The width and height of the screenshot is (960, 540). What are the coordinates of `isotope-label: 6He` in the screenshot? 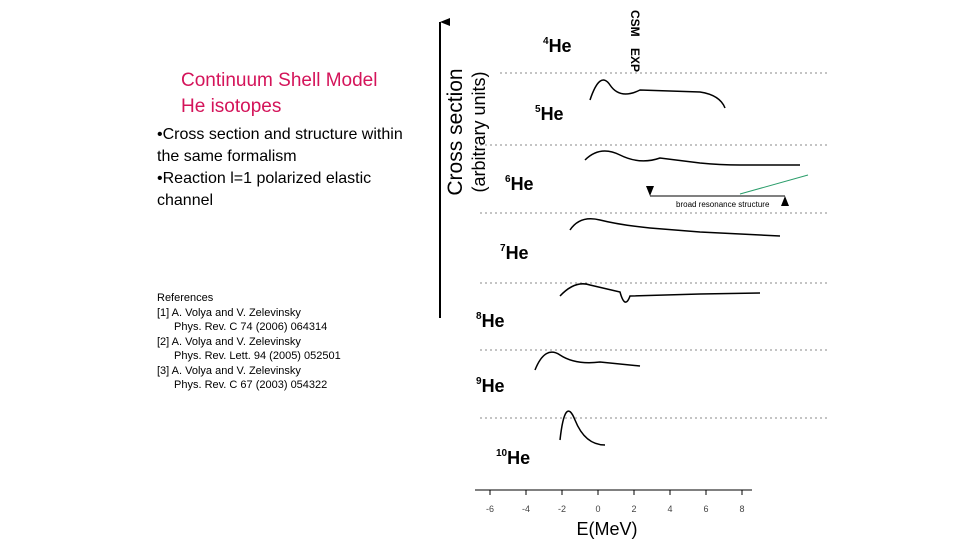 It's located at (519, 184).